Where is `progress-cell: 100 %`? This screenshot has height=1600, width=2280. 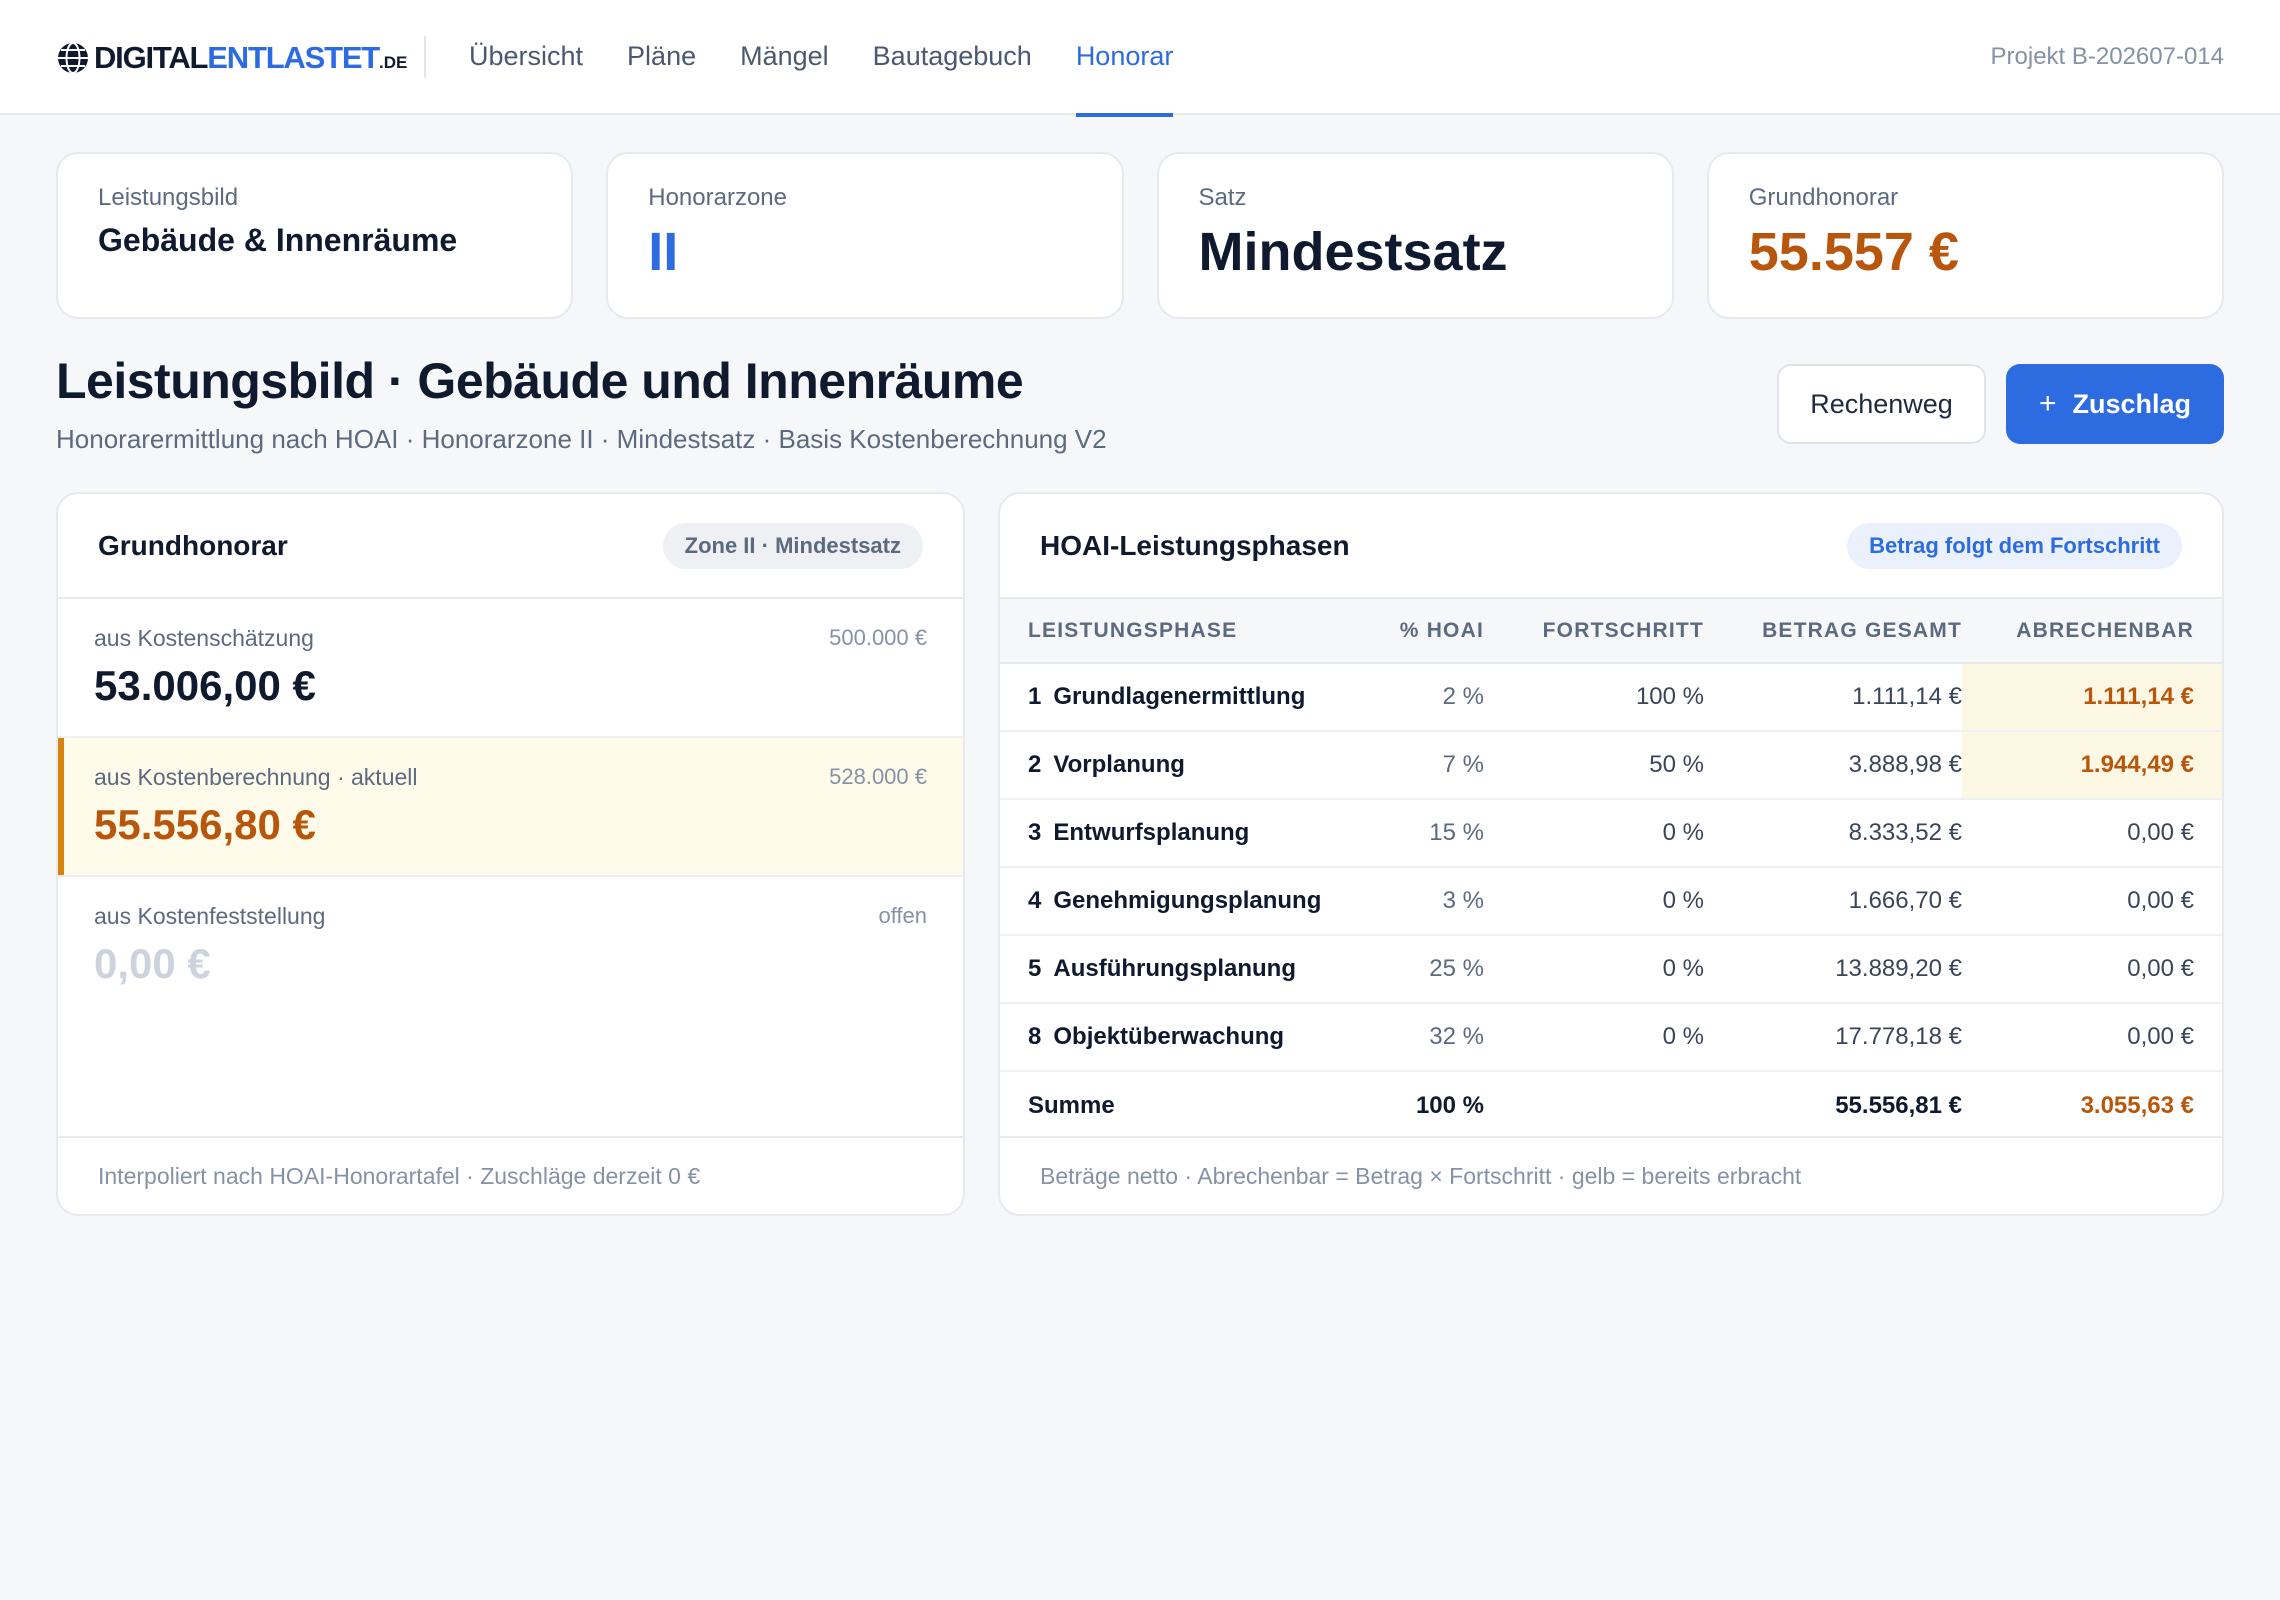 progress-cell: 100 % is located at coordinates (1594, 697).